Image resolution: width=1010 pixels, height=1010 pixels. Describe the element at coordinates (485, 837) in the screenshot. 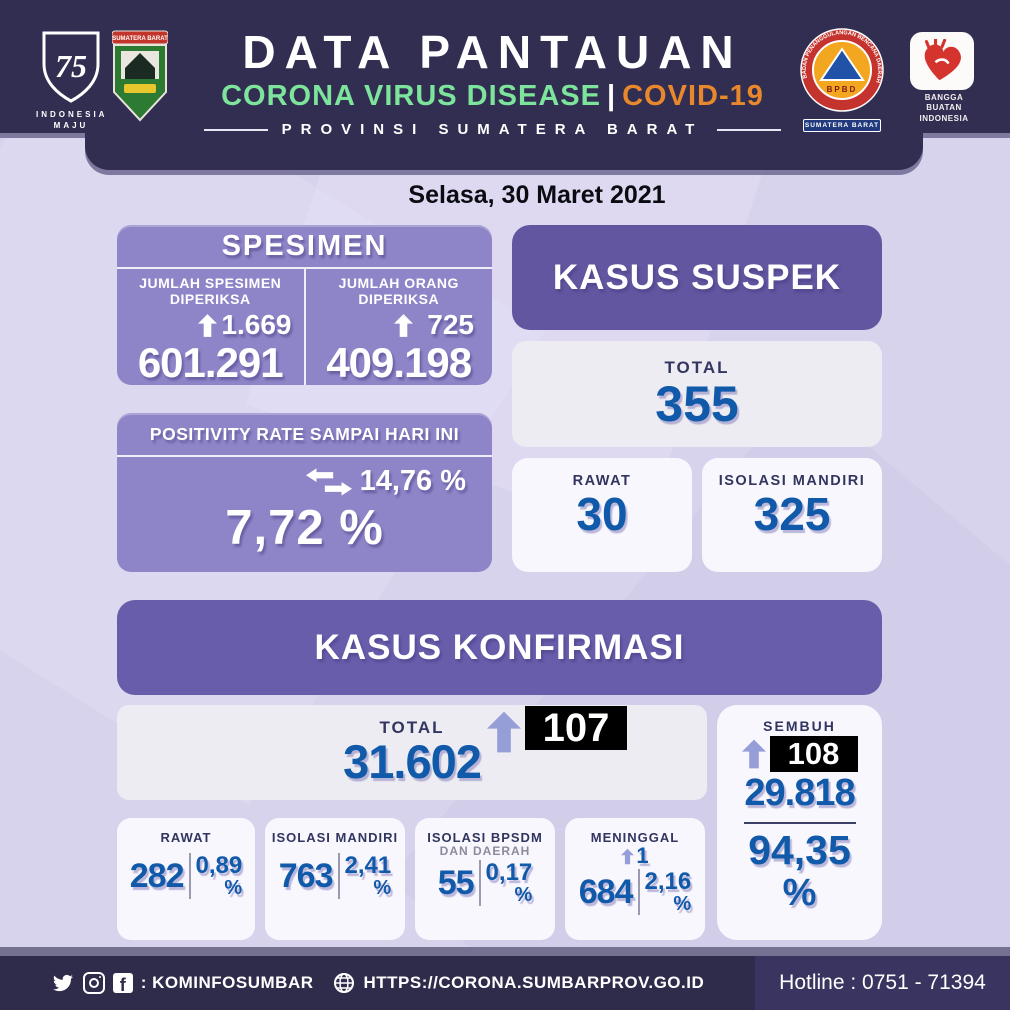

I see `isolasi-bpsdm-label: ISOLASI BPSDM` at that location.